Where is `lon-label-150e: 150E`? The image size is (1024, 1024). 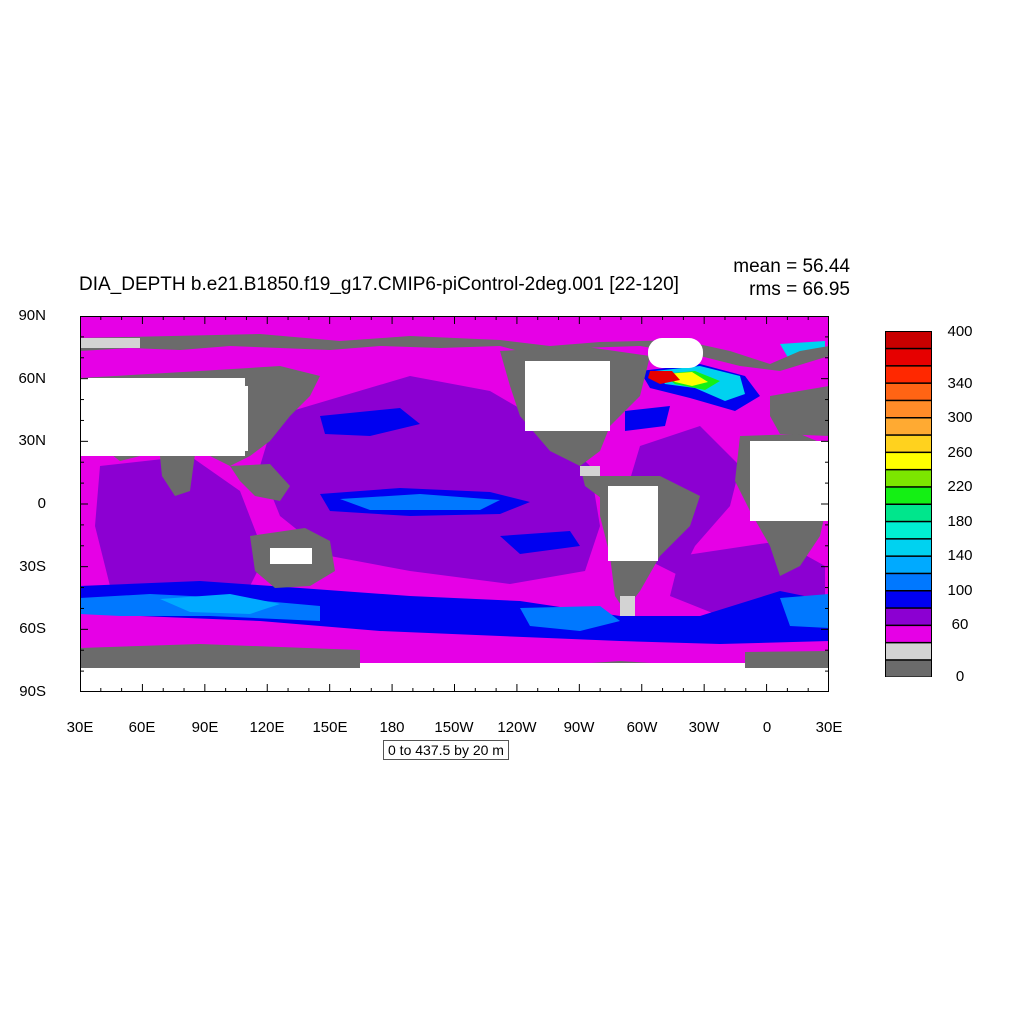 lon-label-150e: 150E is located at coordinates (330, 727).